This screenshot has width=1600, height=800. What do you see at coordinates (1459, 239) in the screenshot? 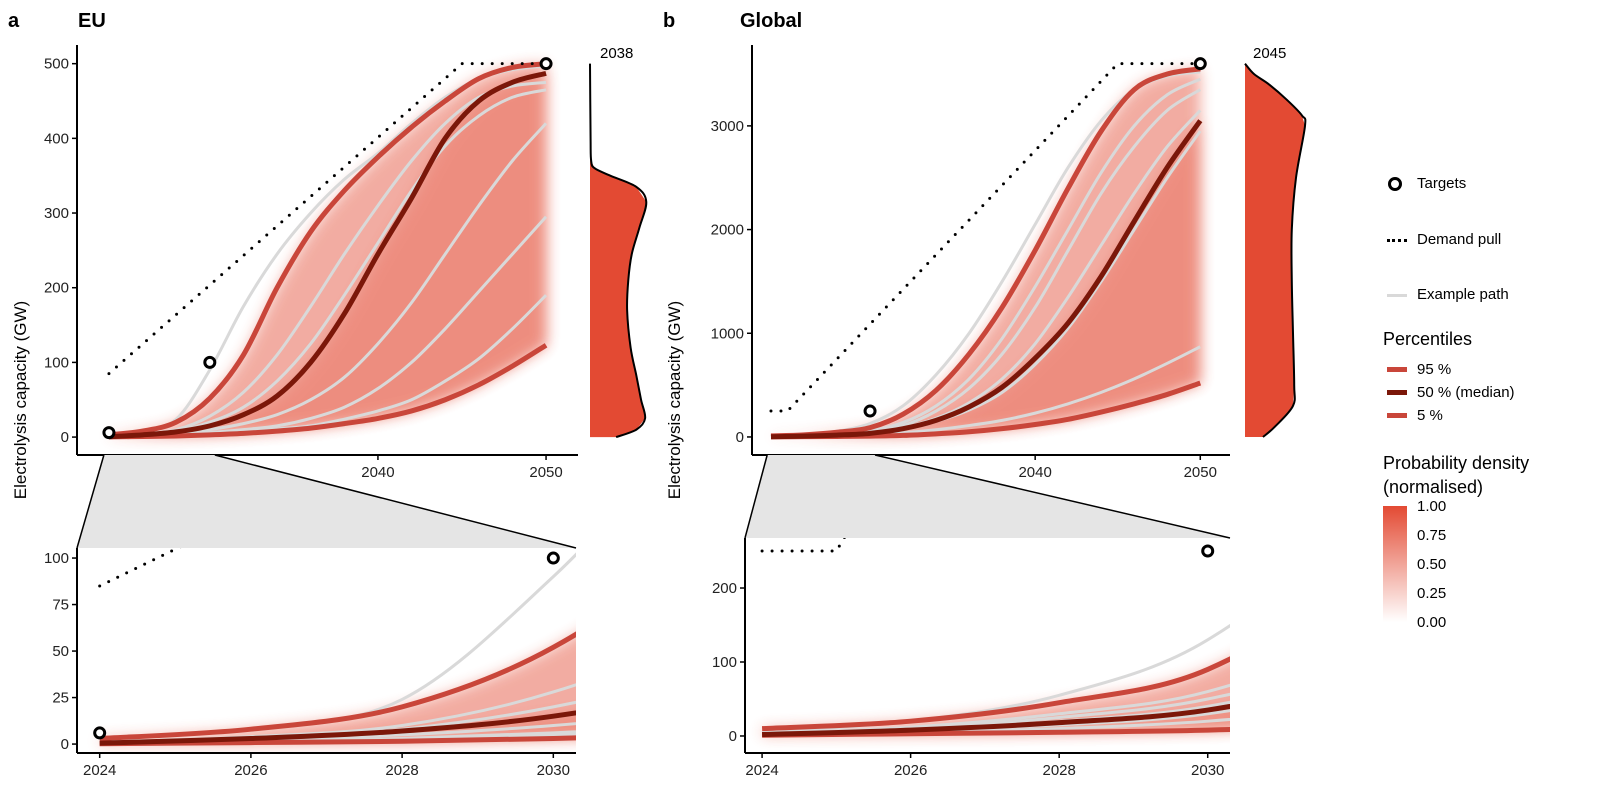
I see `legend-demand-pull-label: Demand pull` at bounding box center [1459, 239].